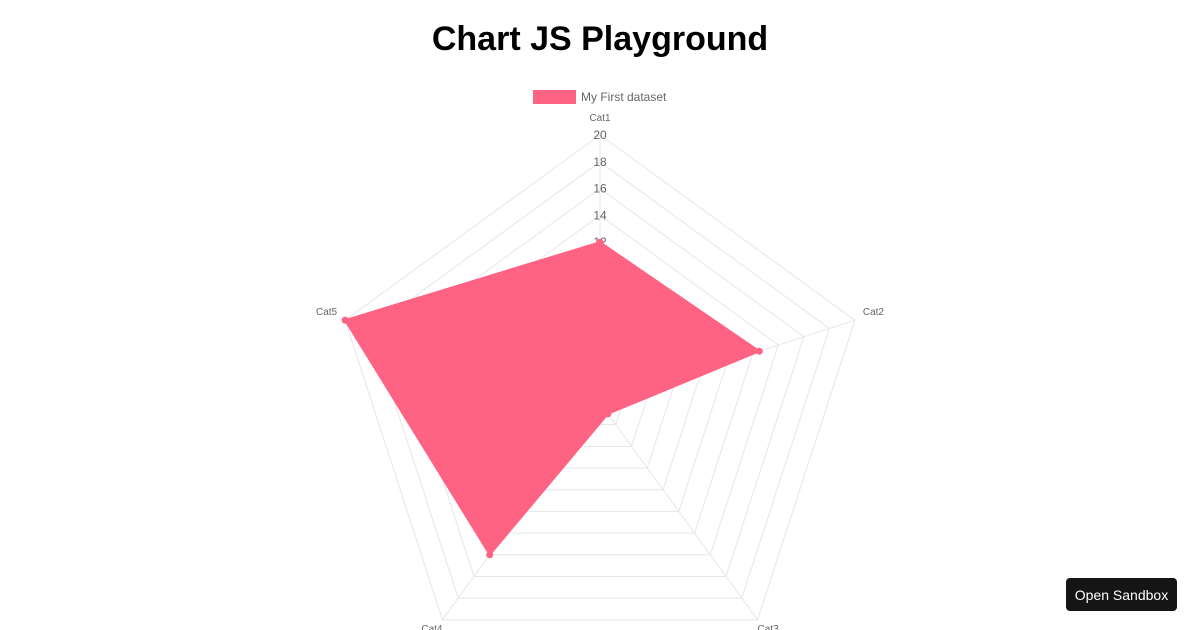 The width and height of the screenshot is (1200, 630). I want to click on legend-label: My First dataset, so click(624, 97).